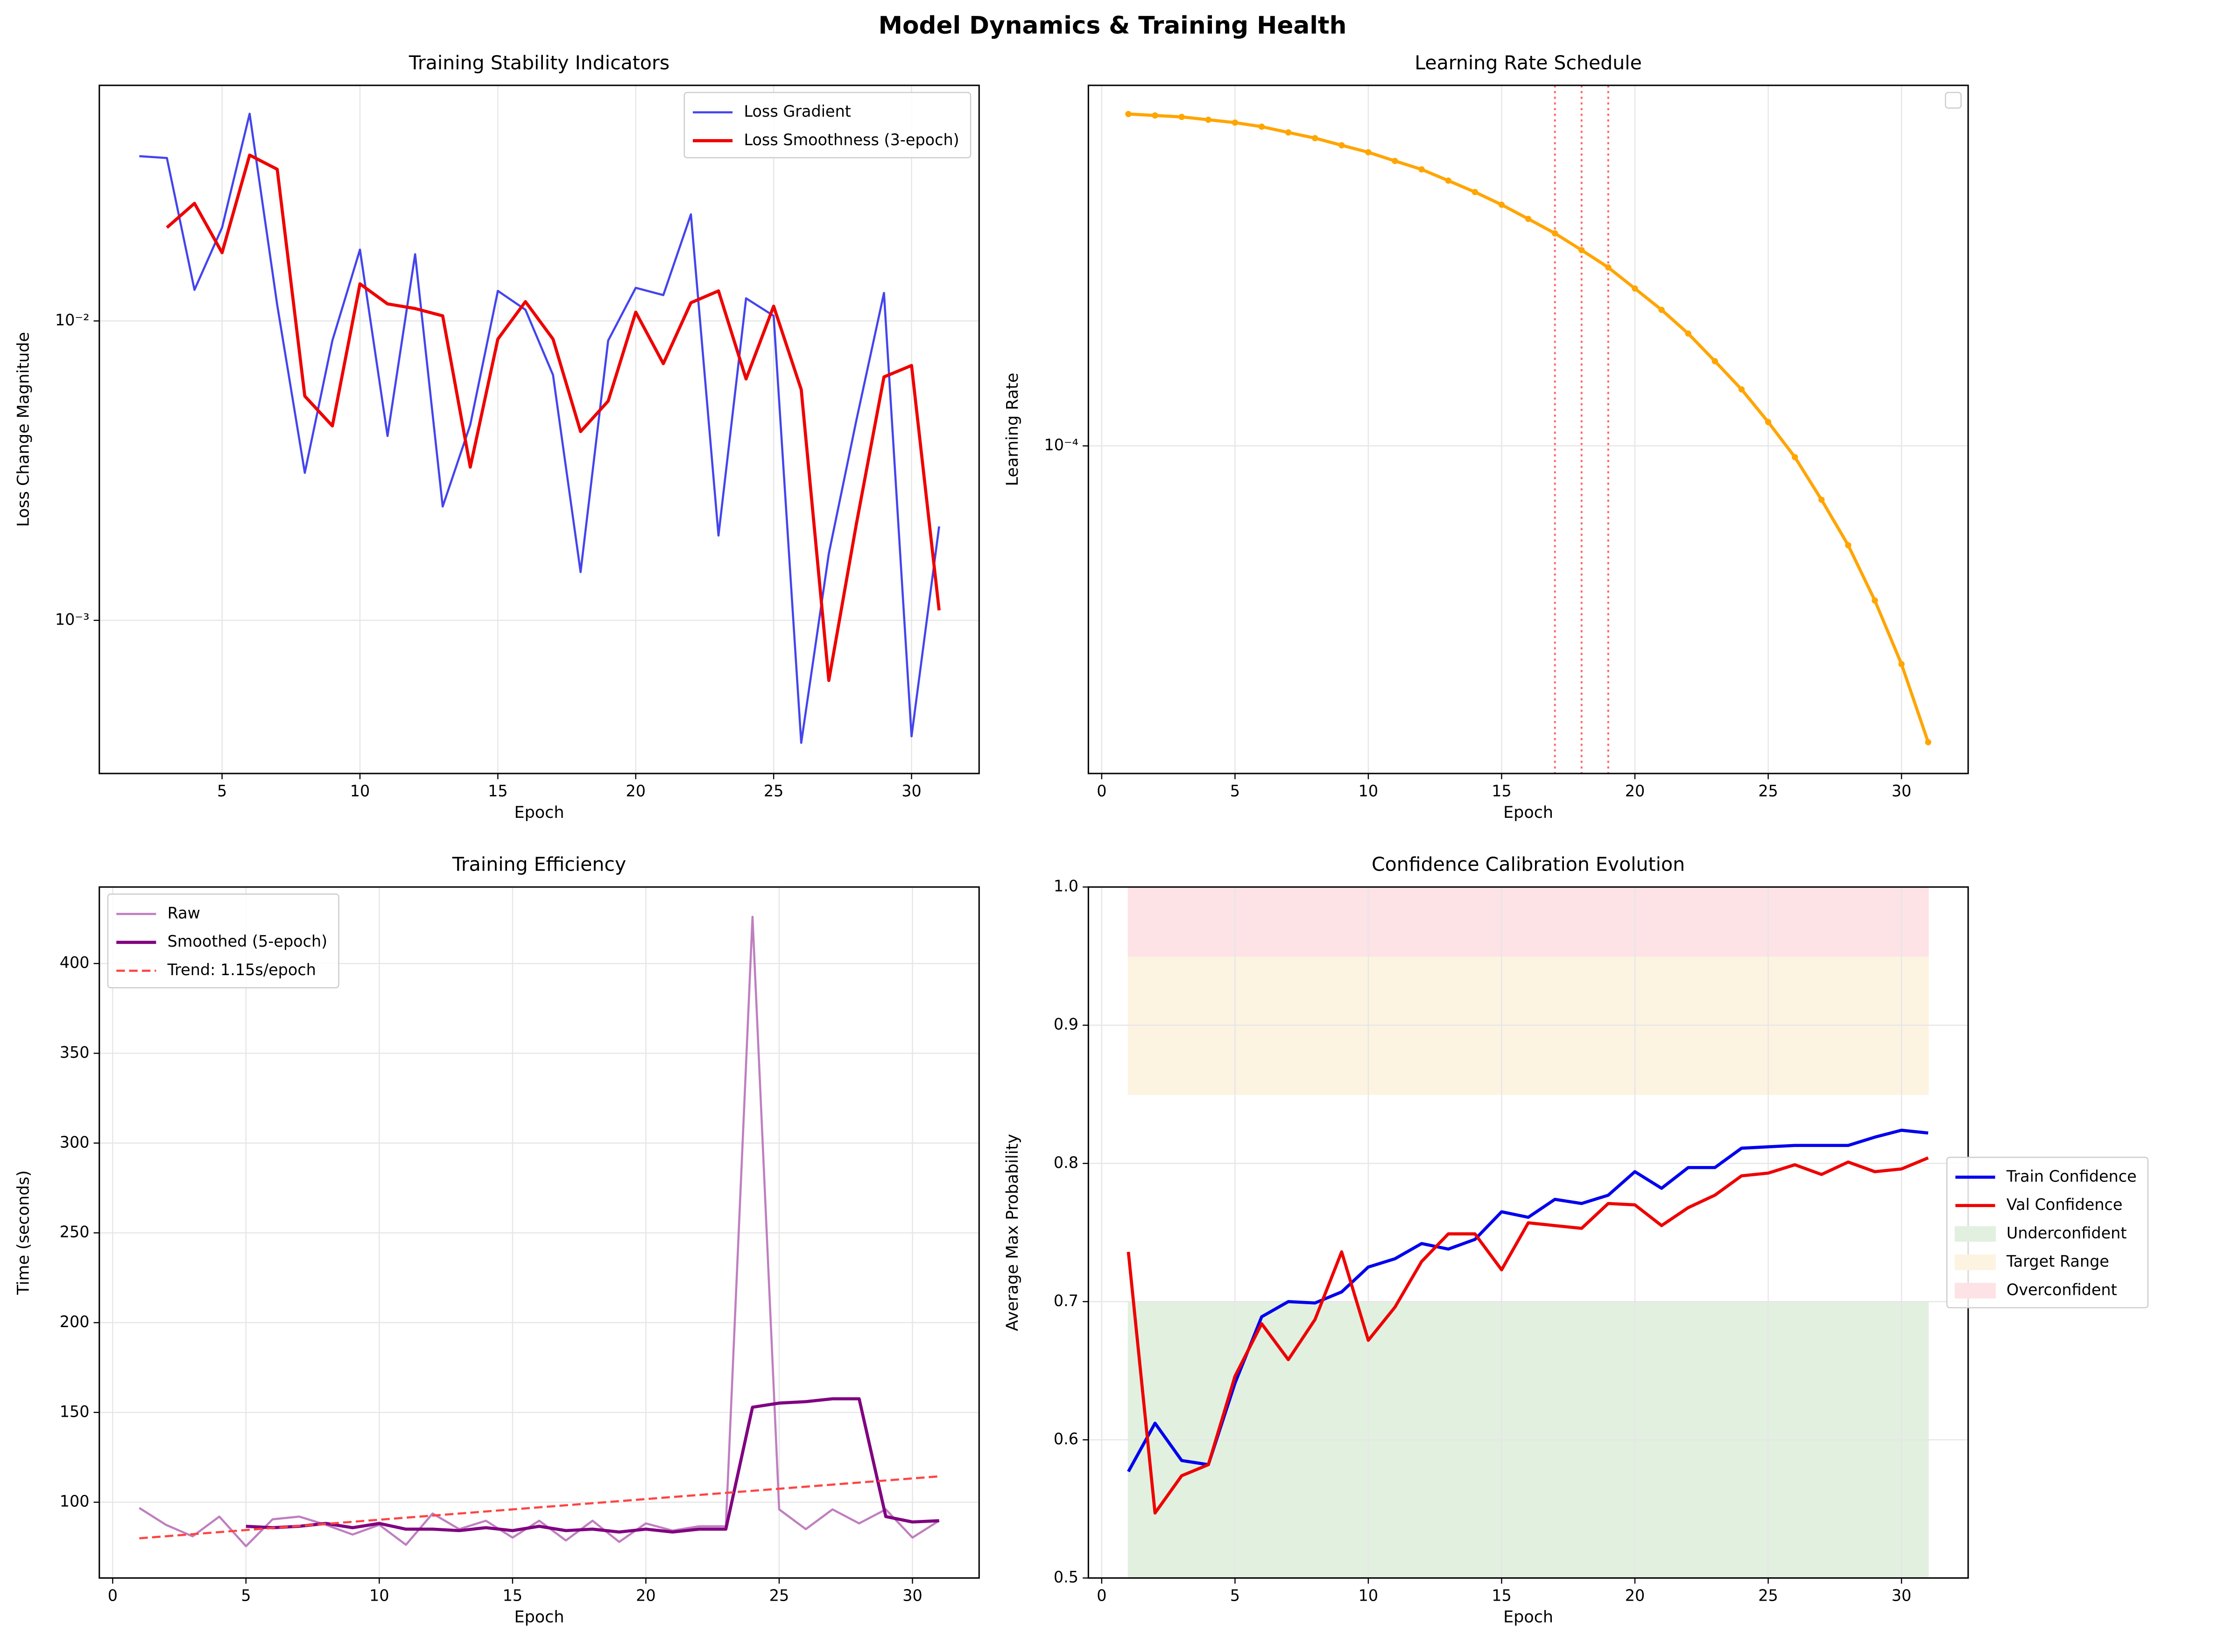 This screenshot has width=2225, height=1652. What do you see at coordinates (2057, 1261) in the screenshot?
I see `legend-label: Target Range` at bounding box center [2057, 1261].